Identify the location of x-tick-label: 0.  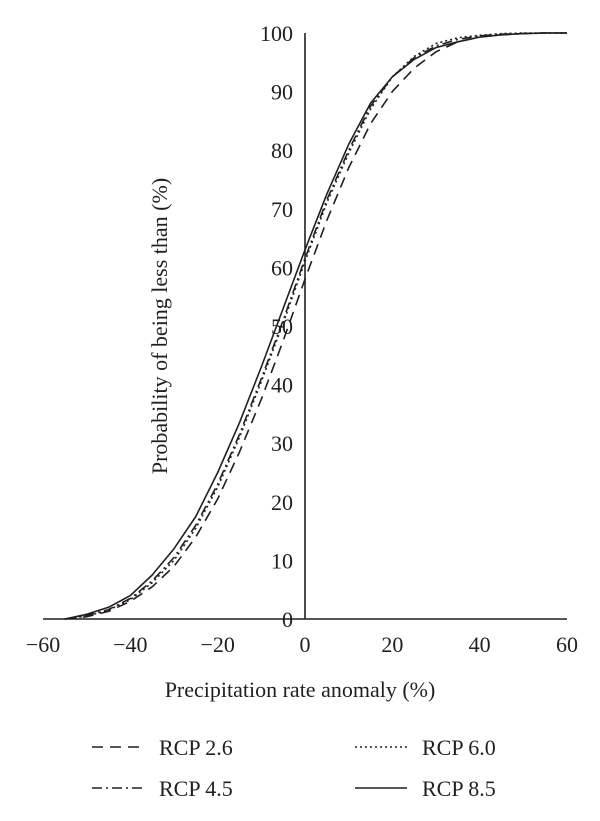
(305, 644).